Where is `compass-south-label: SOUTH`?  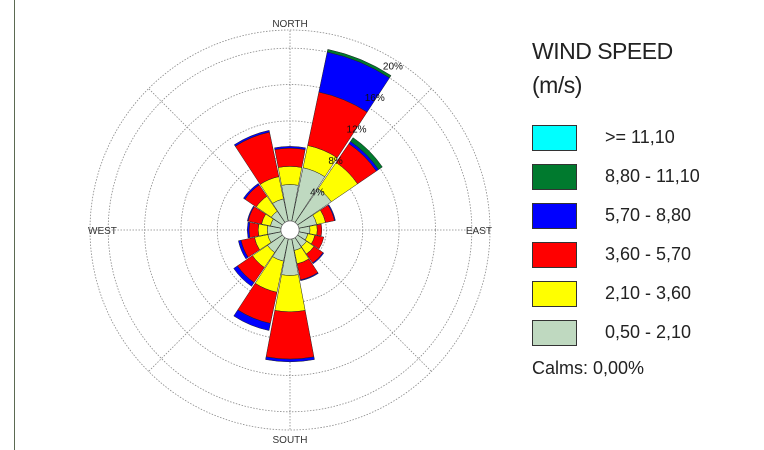
compass-south-label: SOUTH is located at coordinates (290, 440).